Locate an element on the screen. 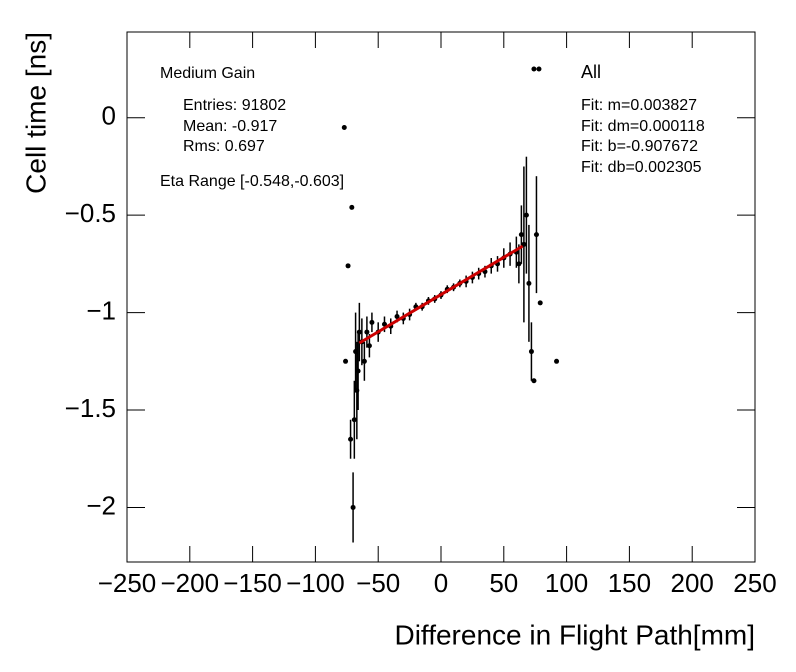  y-tick-label: −2 is located at coordinates (101, 505).